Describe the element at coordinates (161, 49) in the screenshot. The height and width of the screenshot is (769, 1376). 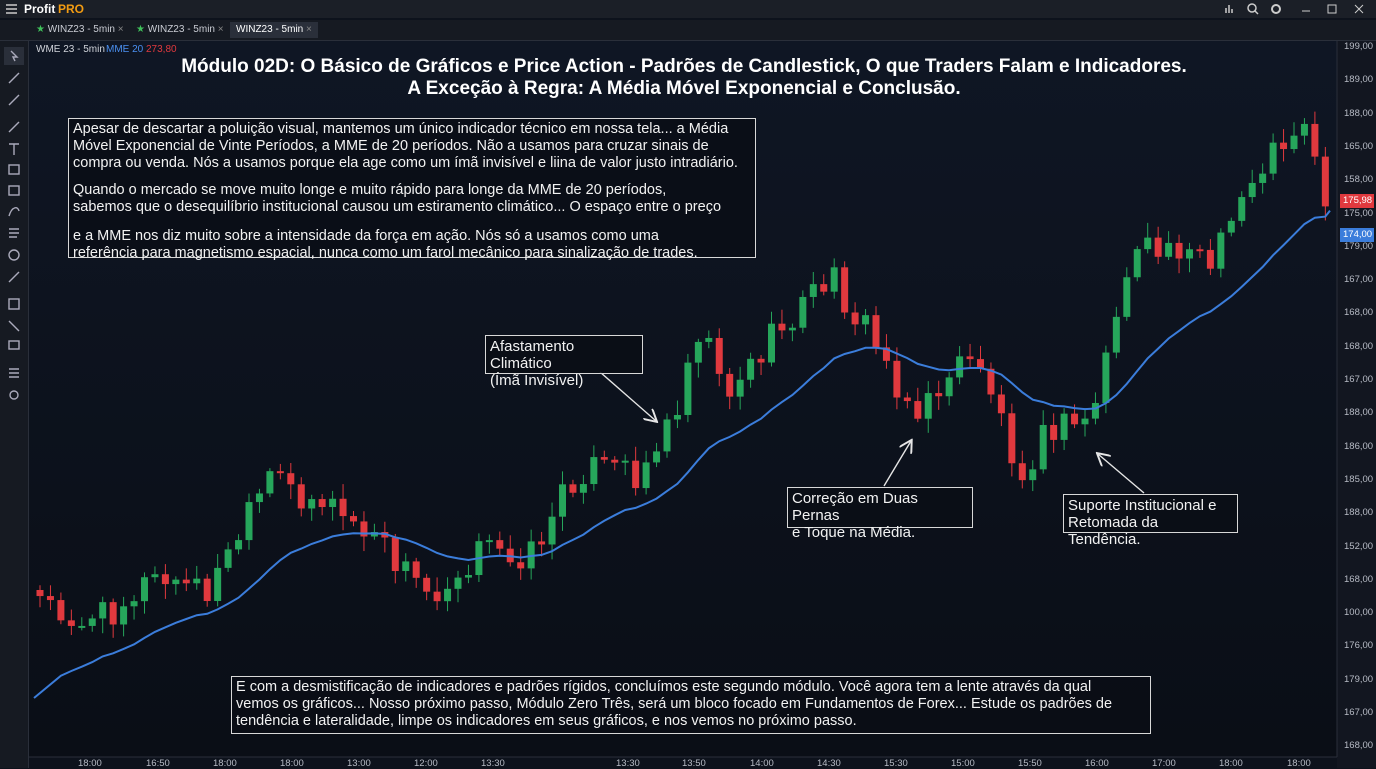
I see `legend-indicator-value: 273,80` at that location.